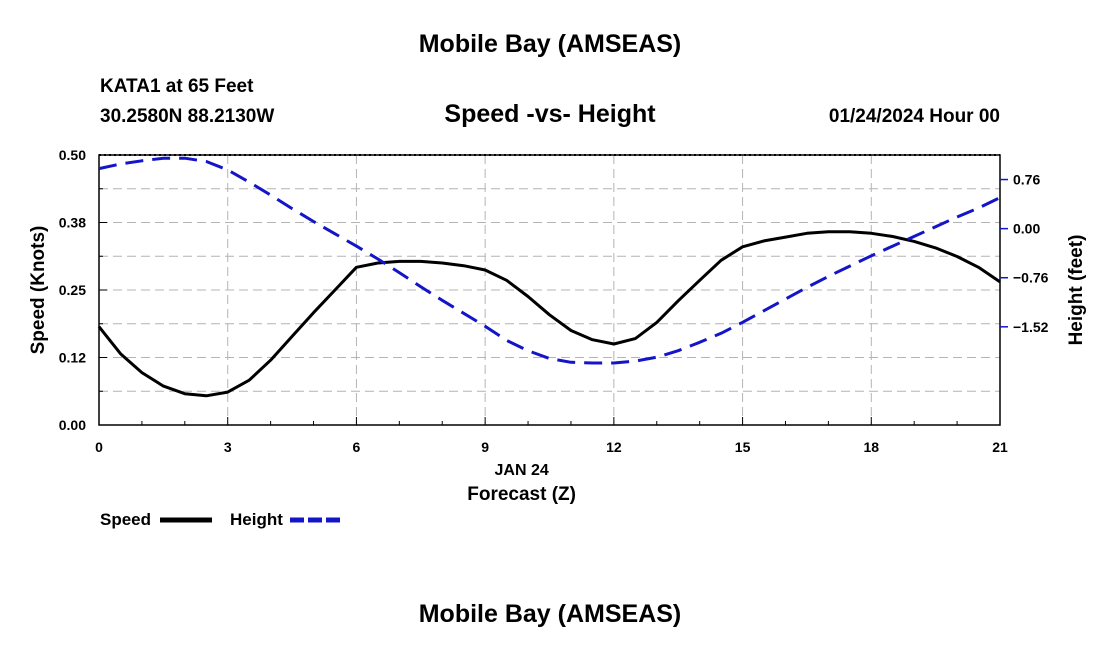 This screenshot has height=650, width=1100. Describe the element at coordinates (550, 114) in the screenshot. I see `chart-subtitle: Speed -vs- Height` at that location.